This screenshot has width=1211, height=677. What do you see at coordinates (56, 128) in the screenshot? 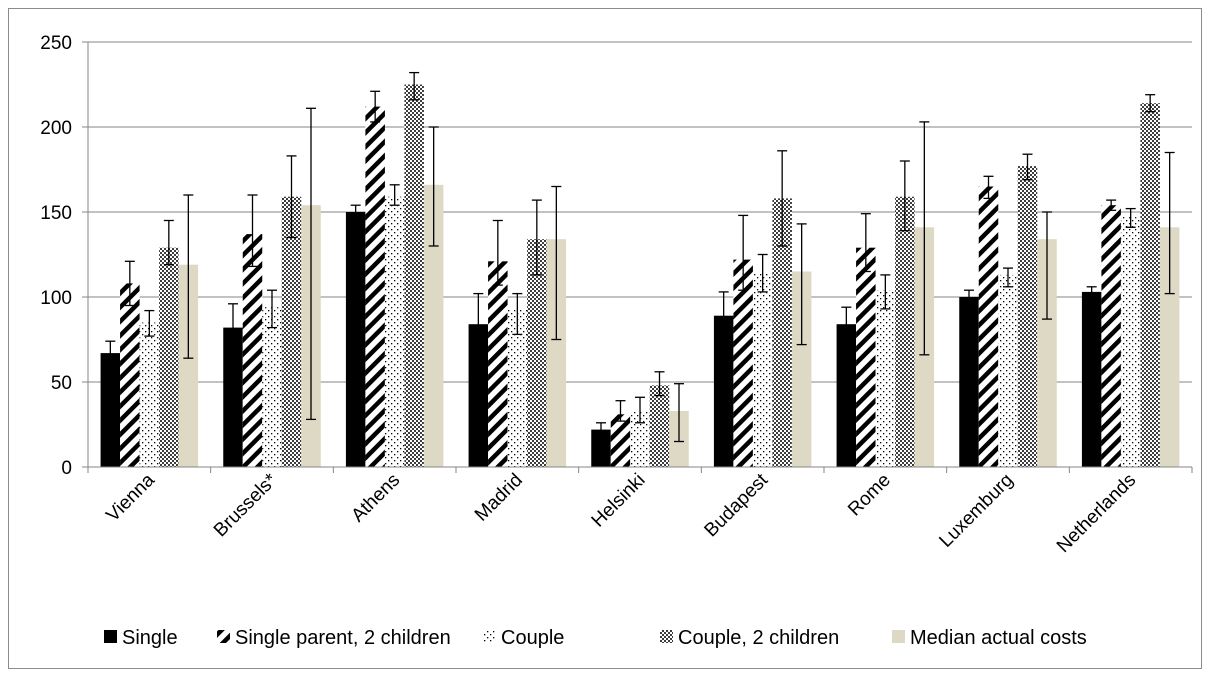
I see `y-tick-label: 200` at bounding box center [56, 128].